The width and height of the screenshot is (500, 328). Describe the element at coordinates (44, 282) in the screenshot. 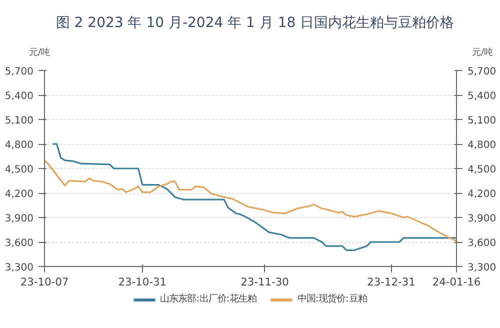

I see `x-tick-label: 23-10-07` at that location.